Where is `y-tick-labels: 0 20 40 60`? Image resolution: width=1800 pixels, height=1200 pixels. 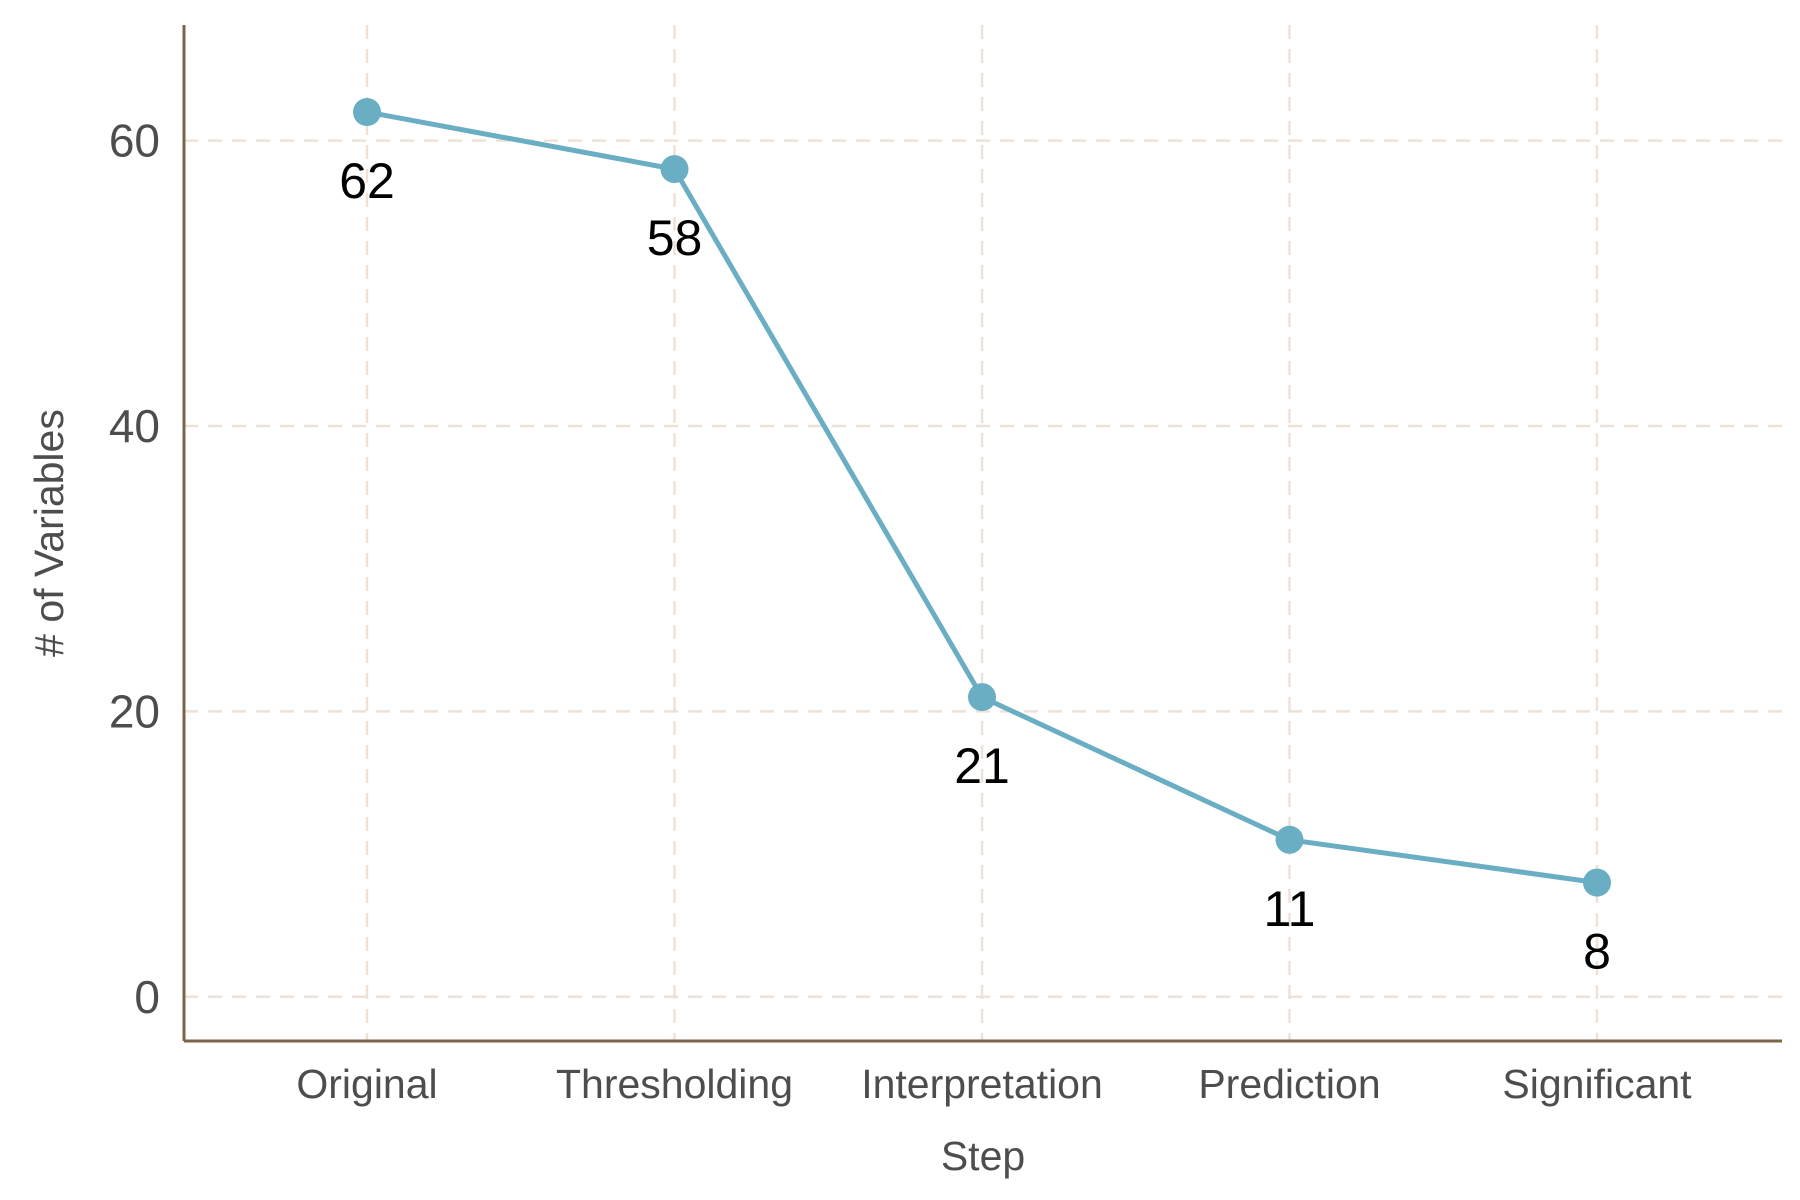
y-tick-labels: 0 20 40 60 is located at coordinates (134, 569).